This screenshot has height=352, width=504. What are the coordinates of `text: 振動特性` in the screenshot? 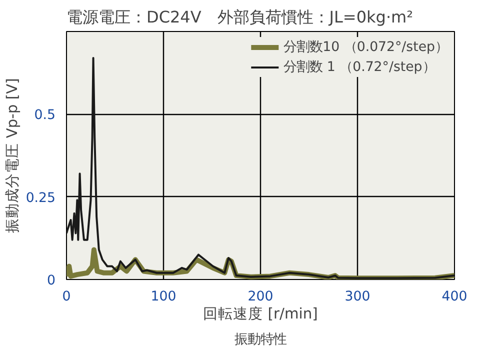 It's located at (260, 340).